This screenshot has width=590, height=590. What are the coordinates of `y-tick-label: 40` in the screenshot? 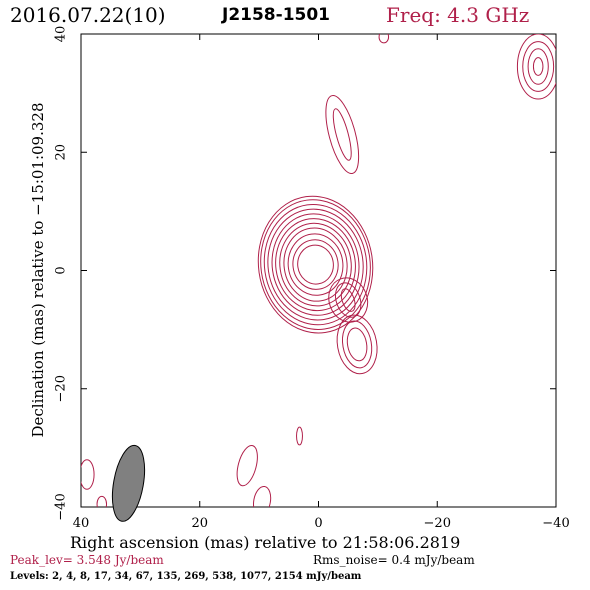 It's located at (61, 34).